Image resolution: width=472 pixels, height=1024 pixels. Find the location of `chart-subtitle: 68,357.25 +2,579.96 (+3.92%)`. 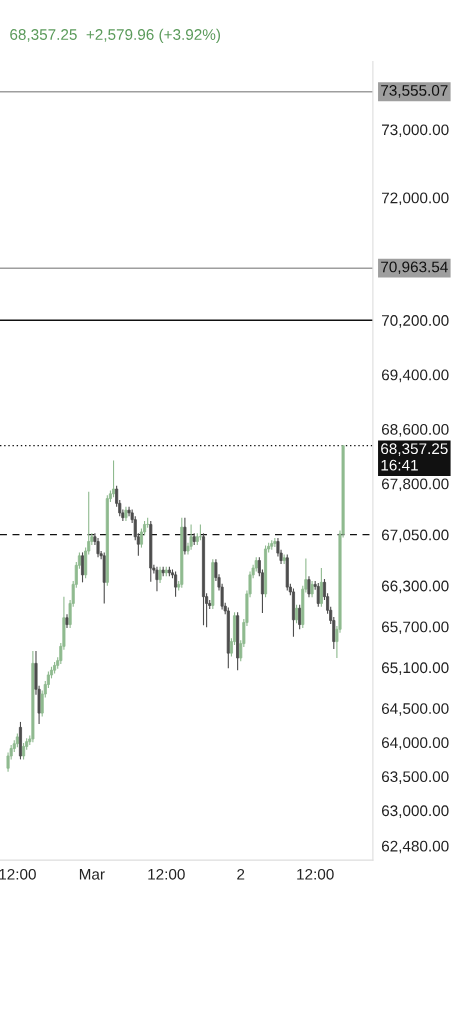

chart-subtitle: 68,357.25 +2,579.96 (+3.92%) is located at coordinates (115, 35).